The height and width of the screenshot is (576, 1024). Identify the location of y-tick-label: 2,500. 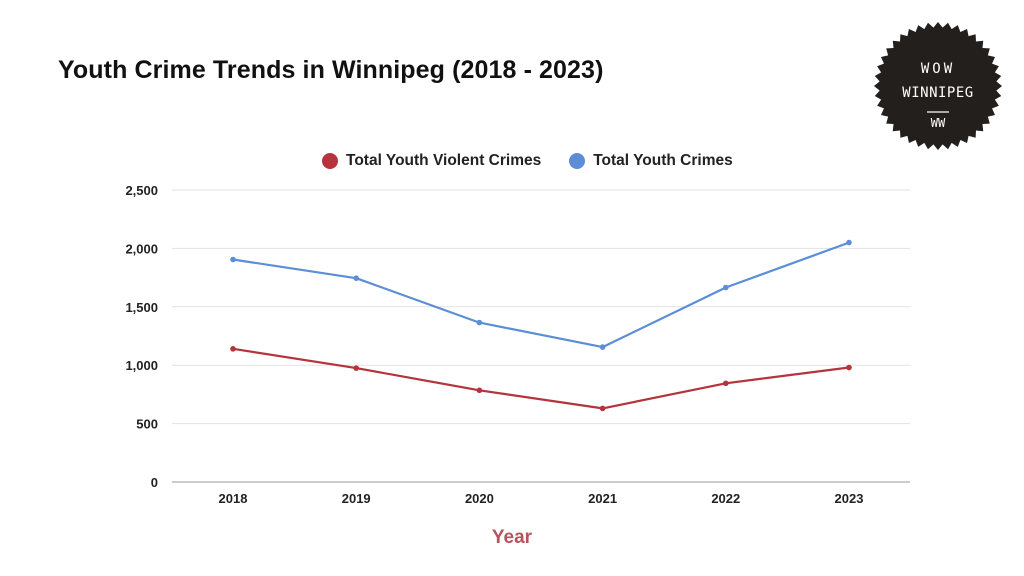
(141, 190).